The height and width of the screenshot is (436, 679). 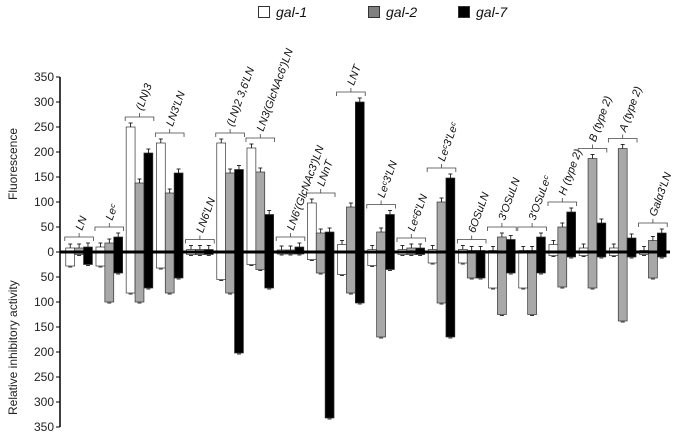 What do you see at coordinates (449, 141) in the screenshot?
I see `svg-text: Leᶜ3'Leᶜ` at bounding box center [449, 141].